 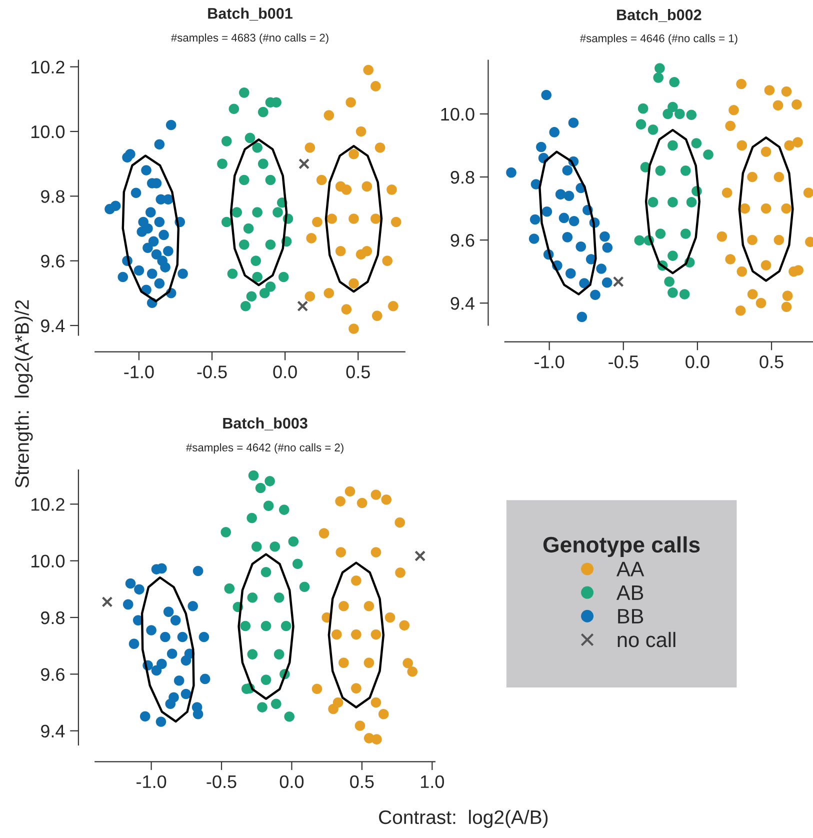 I want to click on chart-subtitle: #samples = 4683 (#no calls = 2), so click(x=249, y=38).